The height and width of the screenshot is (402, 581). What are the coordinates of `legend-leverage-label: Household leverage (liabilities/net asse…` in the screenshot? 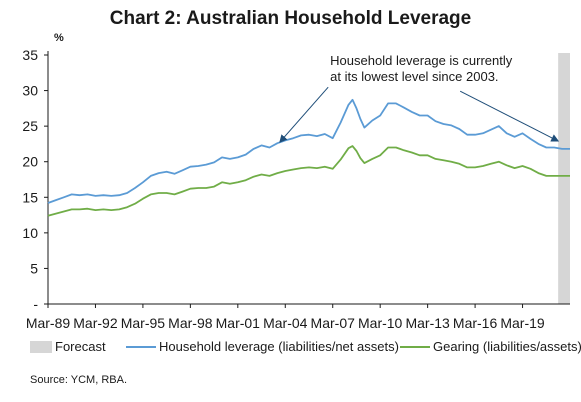 It's located at (279, 346).